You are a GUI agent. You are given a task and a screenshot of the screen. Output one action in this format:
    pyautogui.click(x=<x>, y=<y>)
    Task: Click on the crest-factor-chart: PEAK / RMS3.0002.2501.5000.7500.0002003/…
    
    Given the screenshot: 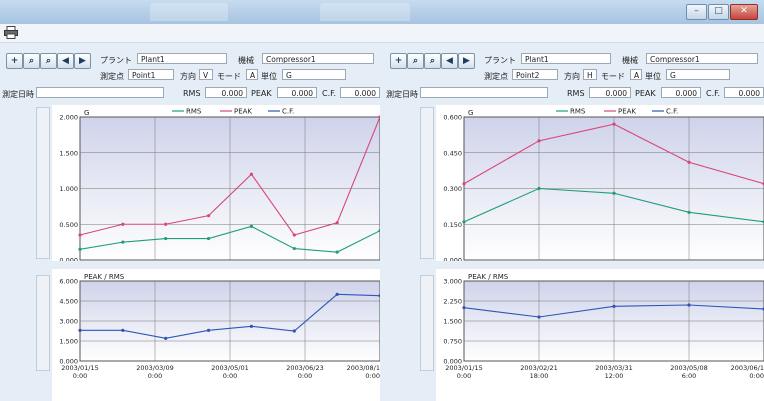 What is the action you would take?
    pyautogui.click(x=600, y=335)
    